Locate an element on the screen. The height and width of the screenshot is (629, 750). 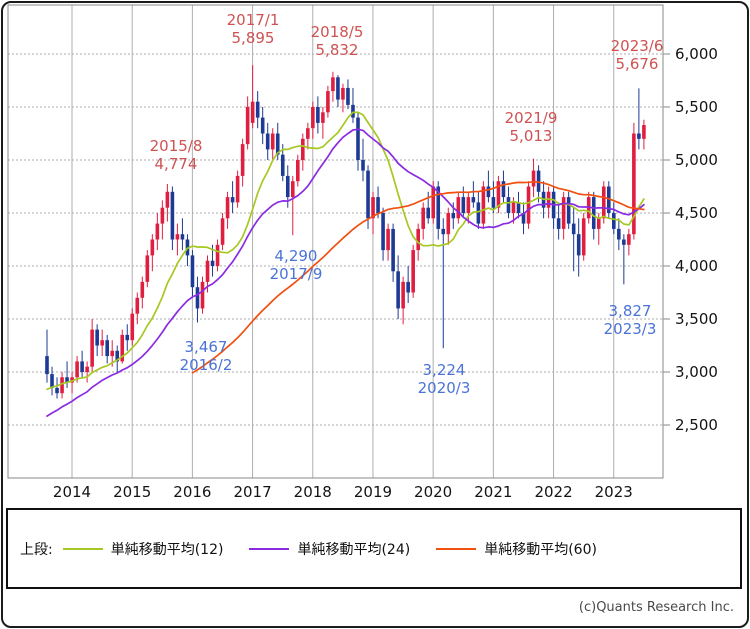
svg-text: 2017 is located at coordinates (252, 492).